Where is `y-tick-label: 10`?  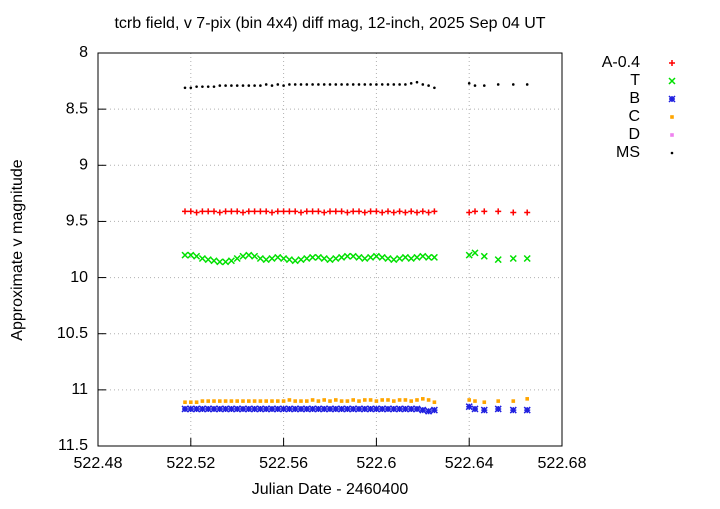 y-tick-label: 10 is located at coordinates (79, 277).